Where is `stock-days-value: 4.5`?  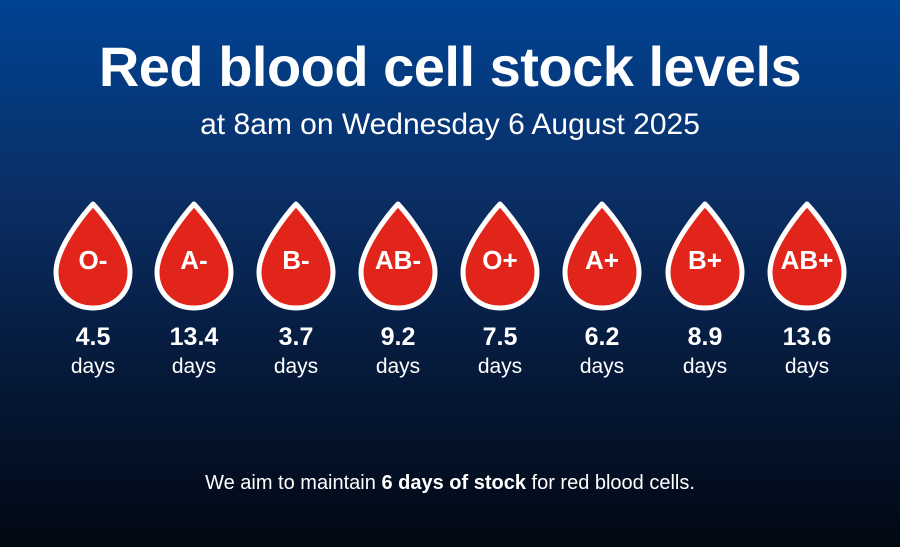 stock-days-value: 4.5 is located at coordinates (93, 337).